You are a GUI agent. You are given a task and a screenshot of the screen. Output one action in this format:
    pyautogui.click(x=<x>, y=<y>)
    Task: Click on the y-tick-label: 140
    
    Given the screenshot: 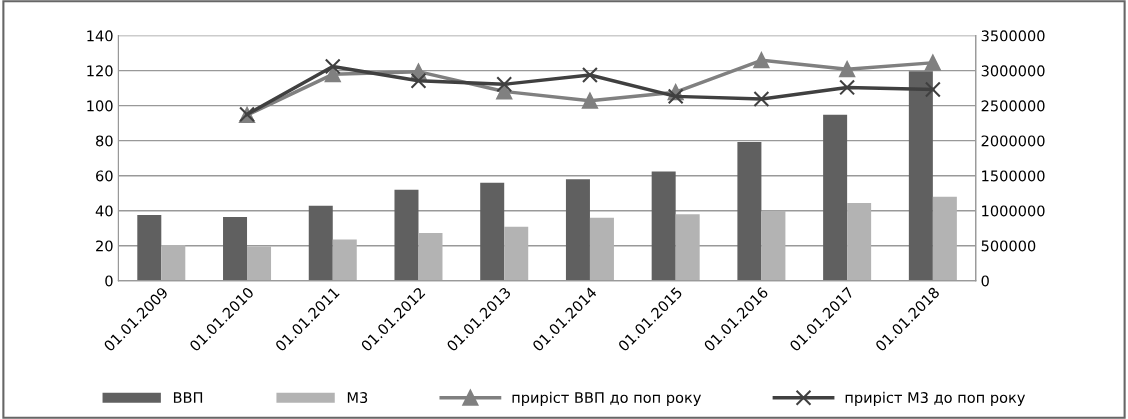 What is the action you would take?
    pyautogui.click(x=100, y=36)
    